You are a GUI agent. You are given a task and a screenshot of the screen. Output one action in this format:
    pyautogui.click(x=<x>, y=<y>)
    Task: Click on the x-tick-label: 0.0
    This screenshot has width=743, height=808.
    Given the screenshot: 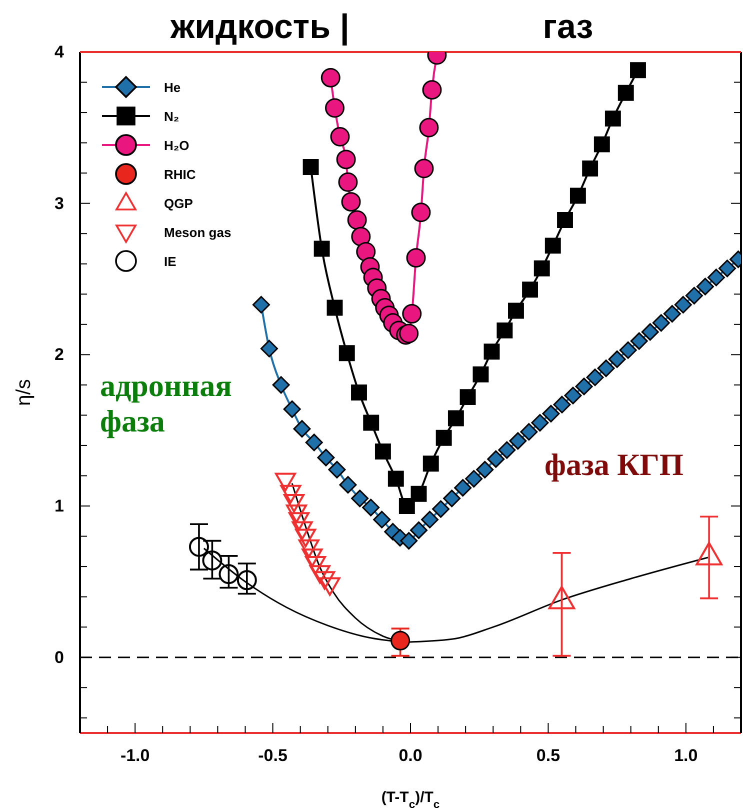 What is the action you would take?
    pyautogui.click(x=410, y=756)
    